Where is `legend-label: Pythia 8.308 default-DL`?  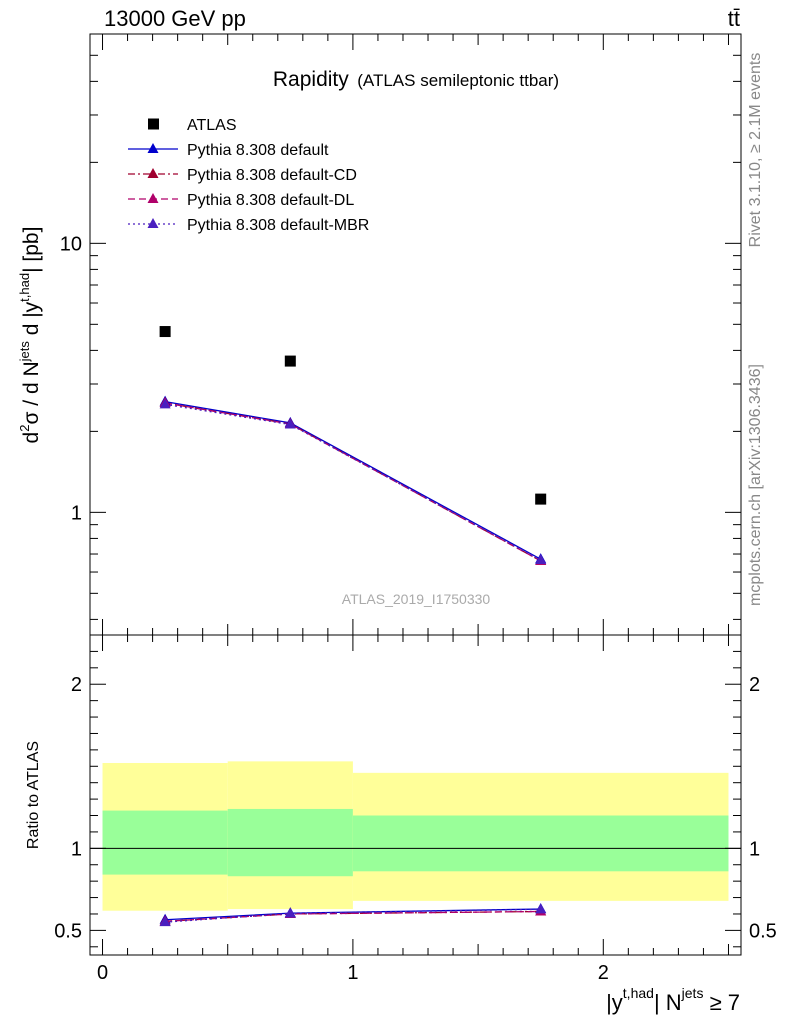
legend-label: Pythia 8.308 default-DL is located at coordinates (270, 200).